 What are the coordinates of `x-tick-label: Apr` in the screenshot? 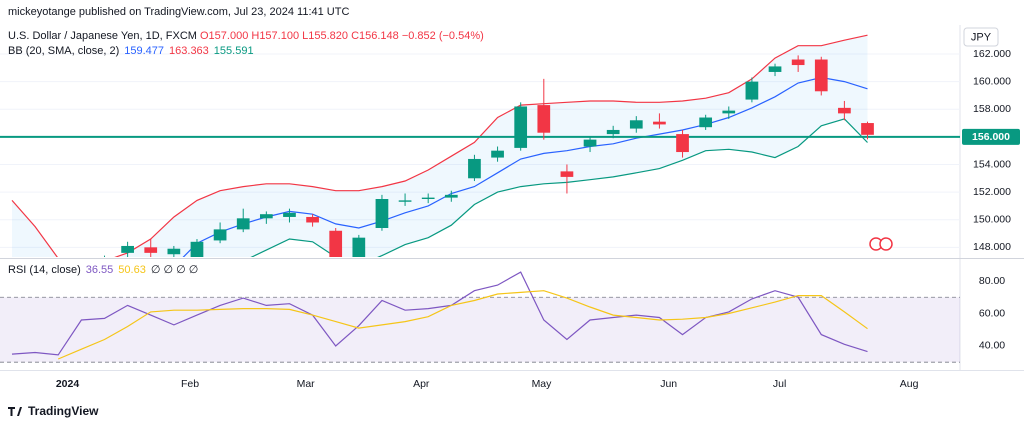 It's located at (421, 384).